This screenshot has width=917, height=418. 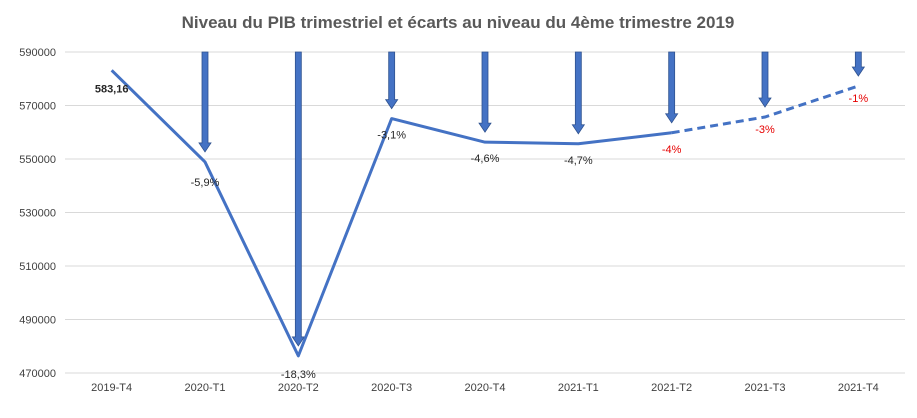 What do you see at coordinates (578, 161) in the screenshot?
I see `data-label: -4,7%` at bounding box center [578, 161].